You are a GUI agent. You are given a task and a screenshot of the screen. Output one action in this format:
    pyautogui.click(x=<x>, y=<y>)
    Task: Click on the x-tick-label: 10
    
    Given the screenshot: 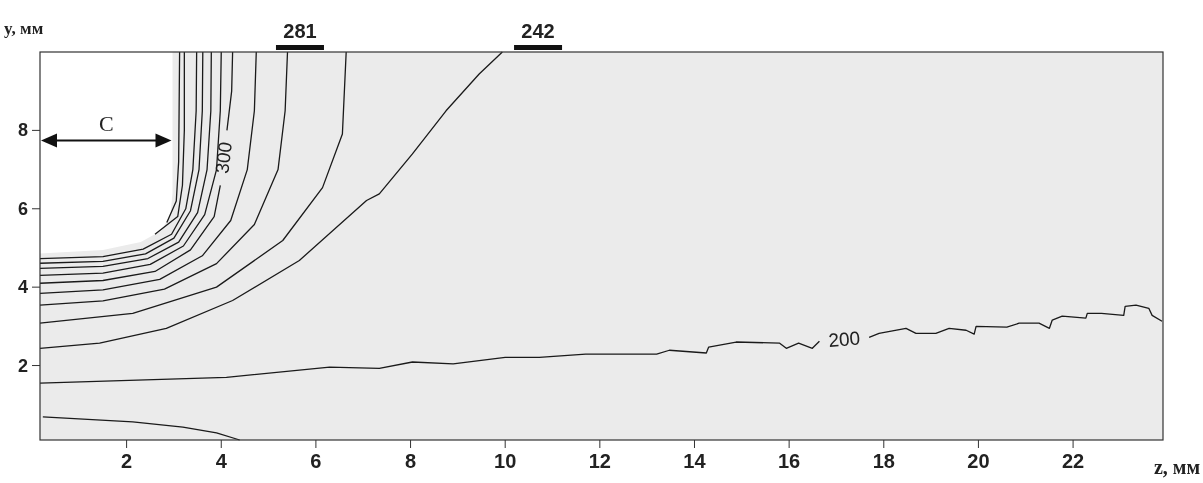 What is the action you would take?
    pyautogui.click(x=505, y=461)
    